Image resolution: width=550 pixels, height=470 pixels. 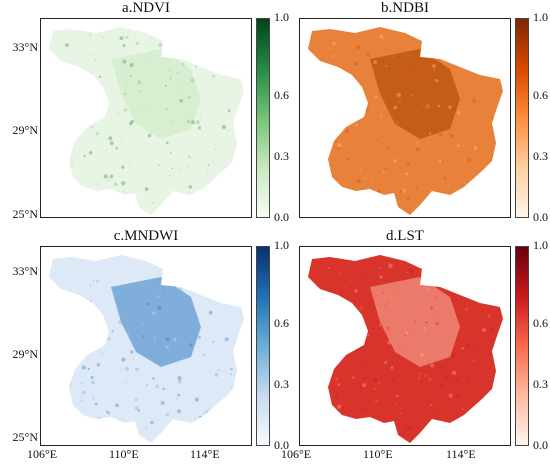 What do you see at coordinates (25, 354) in the screenshot?
I see `lat-label-29n: 29°N` at bounding box center [25, 354].